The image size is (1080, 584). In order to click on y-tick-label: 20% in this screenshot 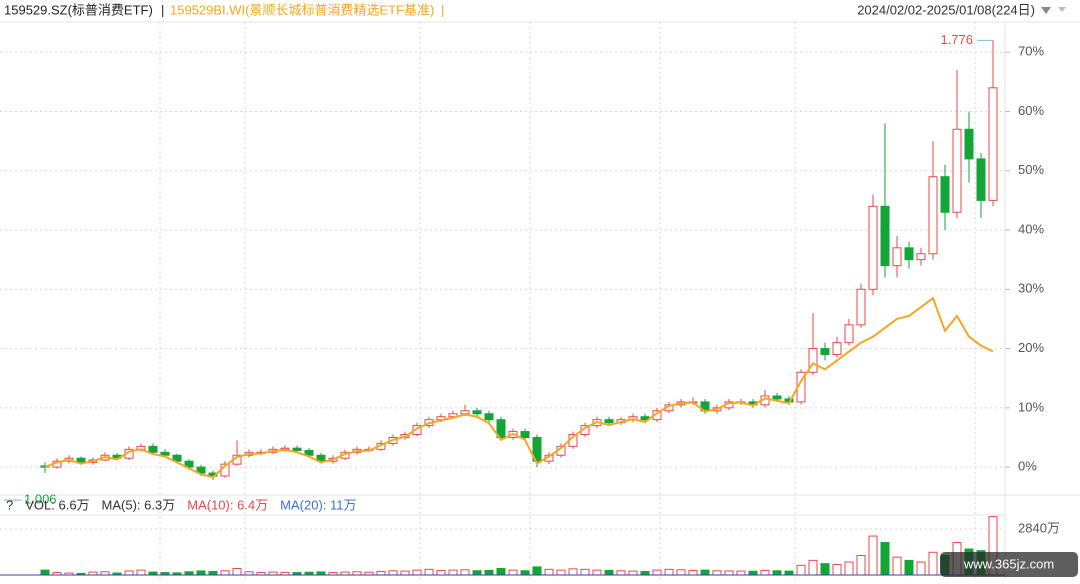, I will do `click(1031, 347)`.